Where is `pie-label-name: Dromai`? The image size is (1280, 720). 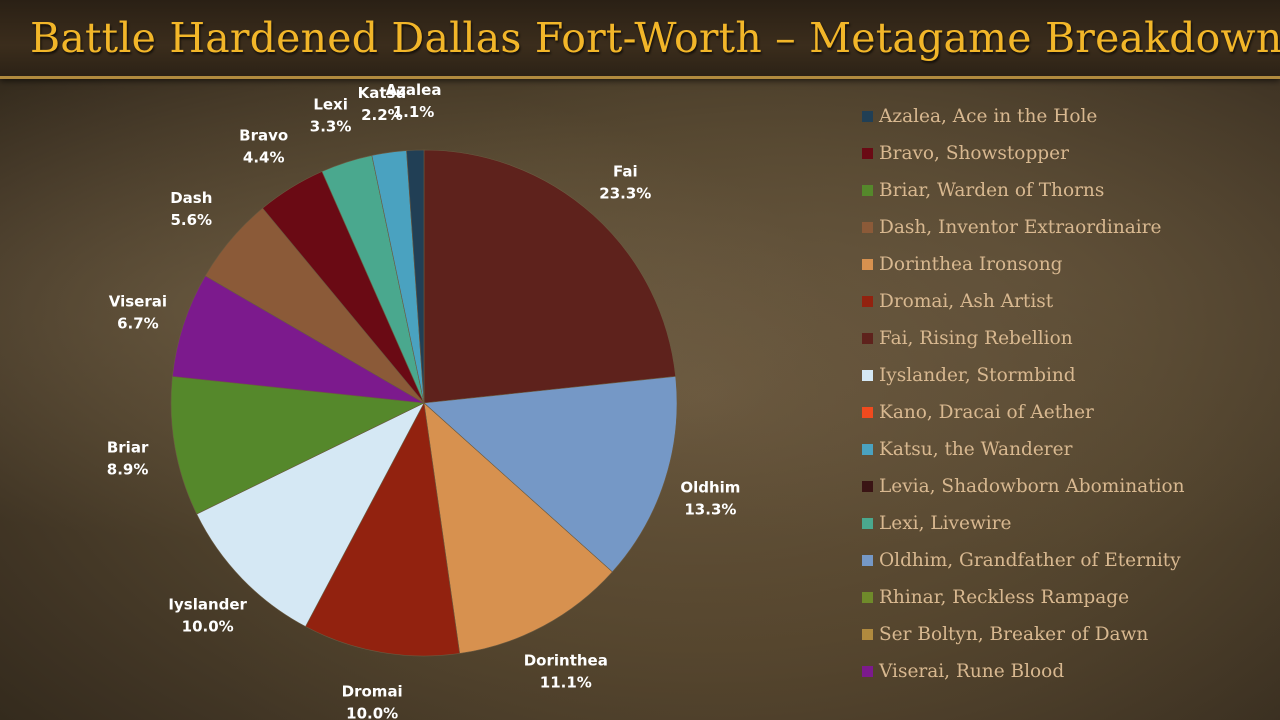
pie-label-name: Dromai is located at coordinates (372, 692).